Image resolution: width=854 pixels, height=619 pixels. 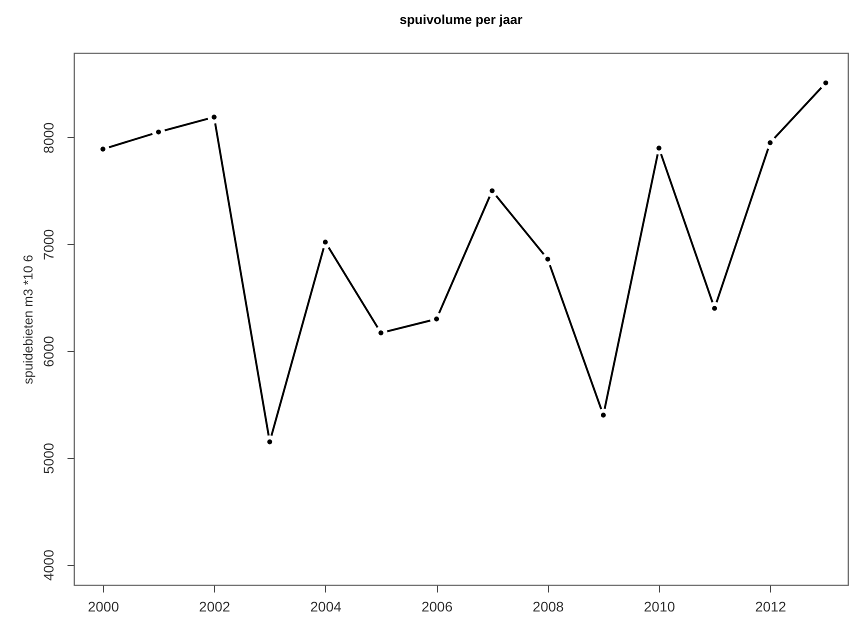 I want to click on x-tick-label: 2008, so click(x=548, y=606).